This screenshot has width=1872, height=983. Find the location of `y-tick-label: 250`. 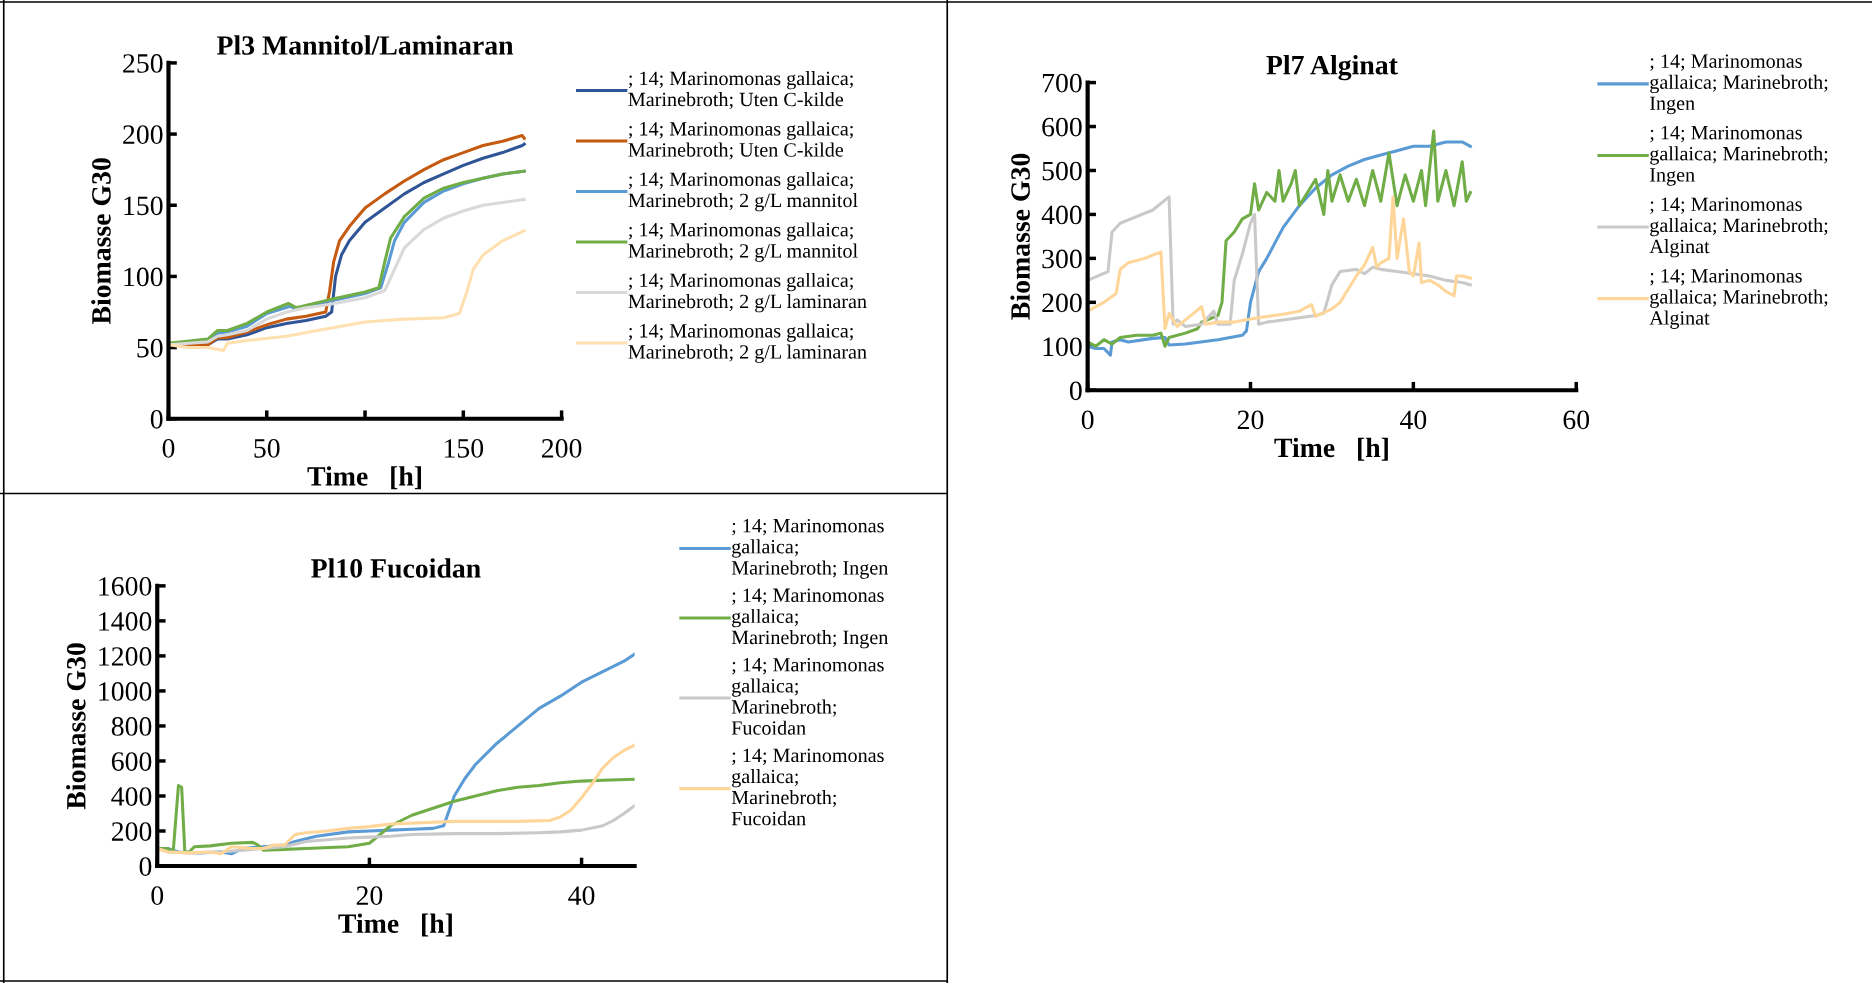

y-tick-label: 250 is located at coordinates (143, 63).